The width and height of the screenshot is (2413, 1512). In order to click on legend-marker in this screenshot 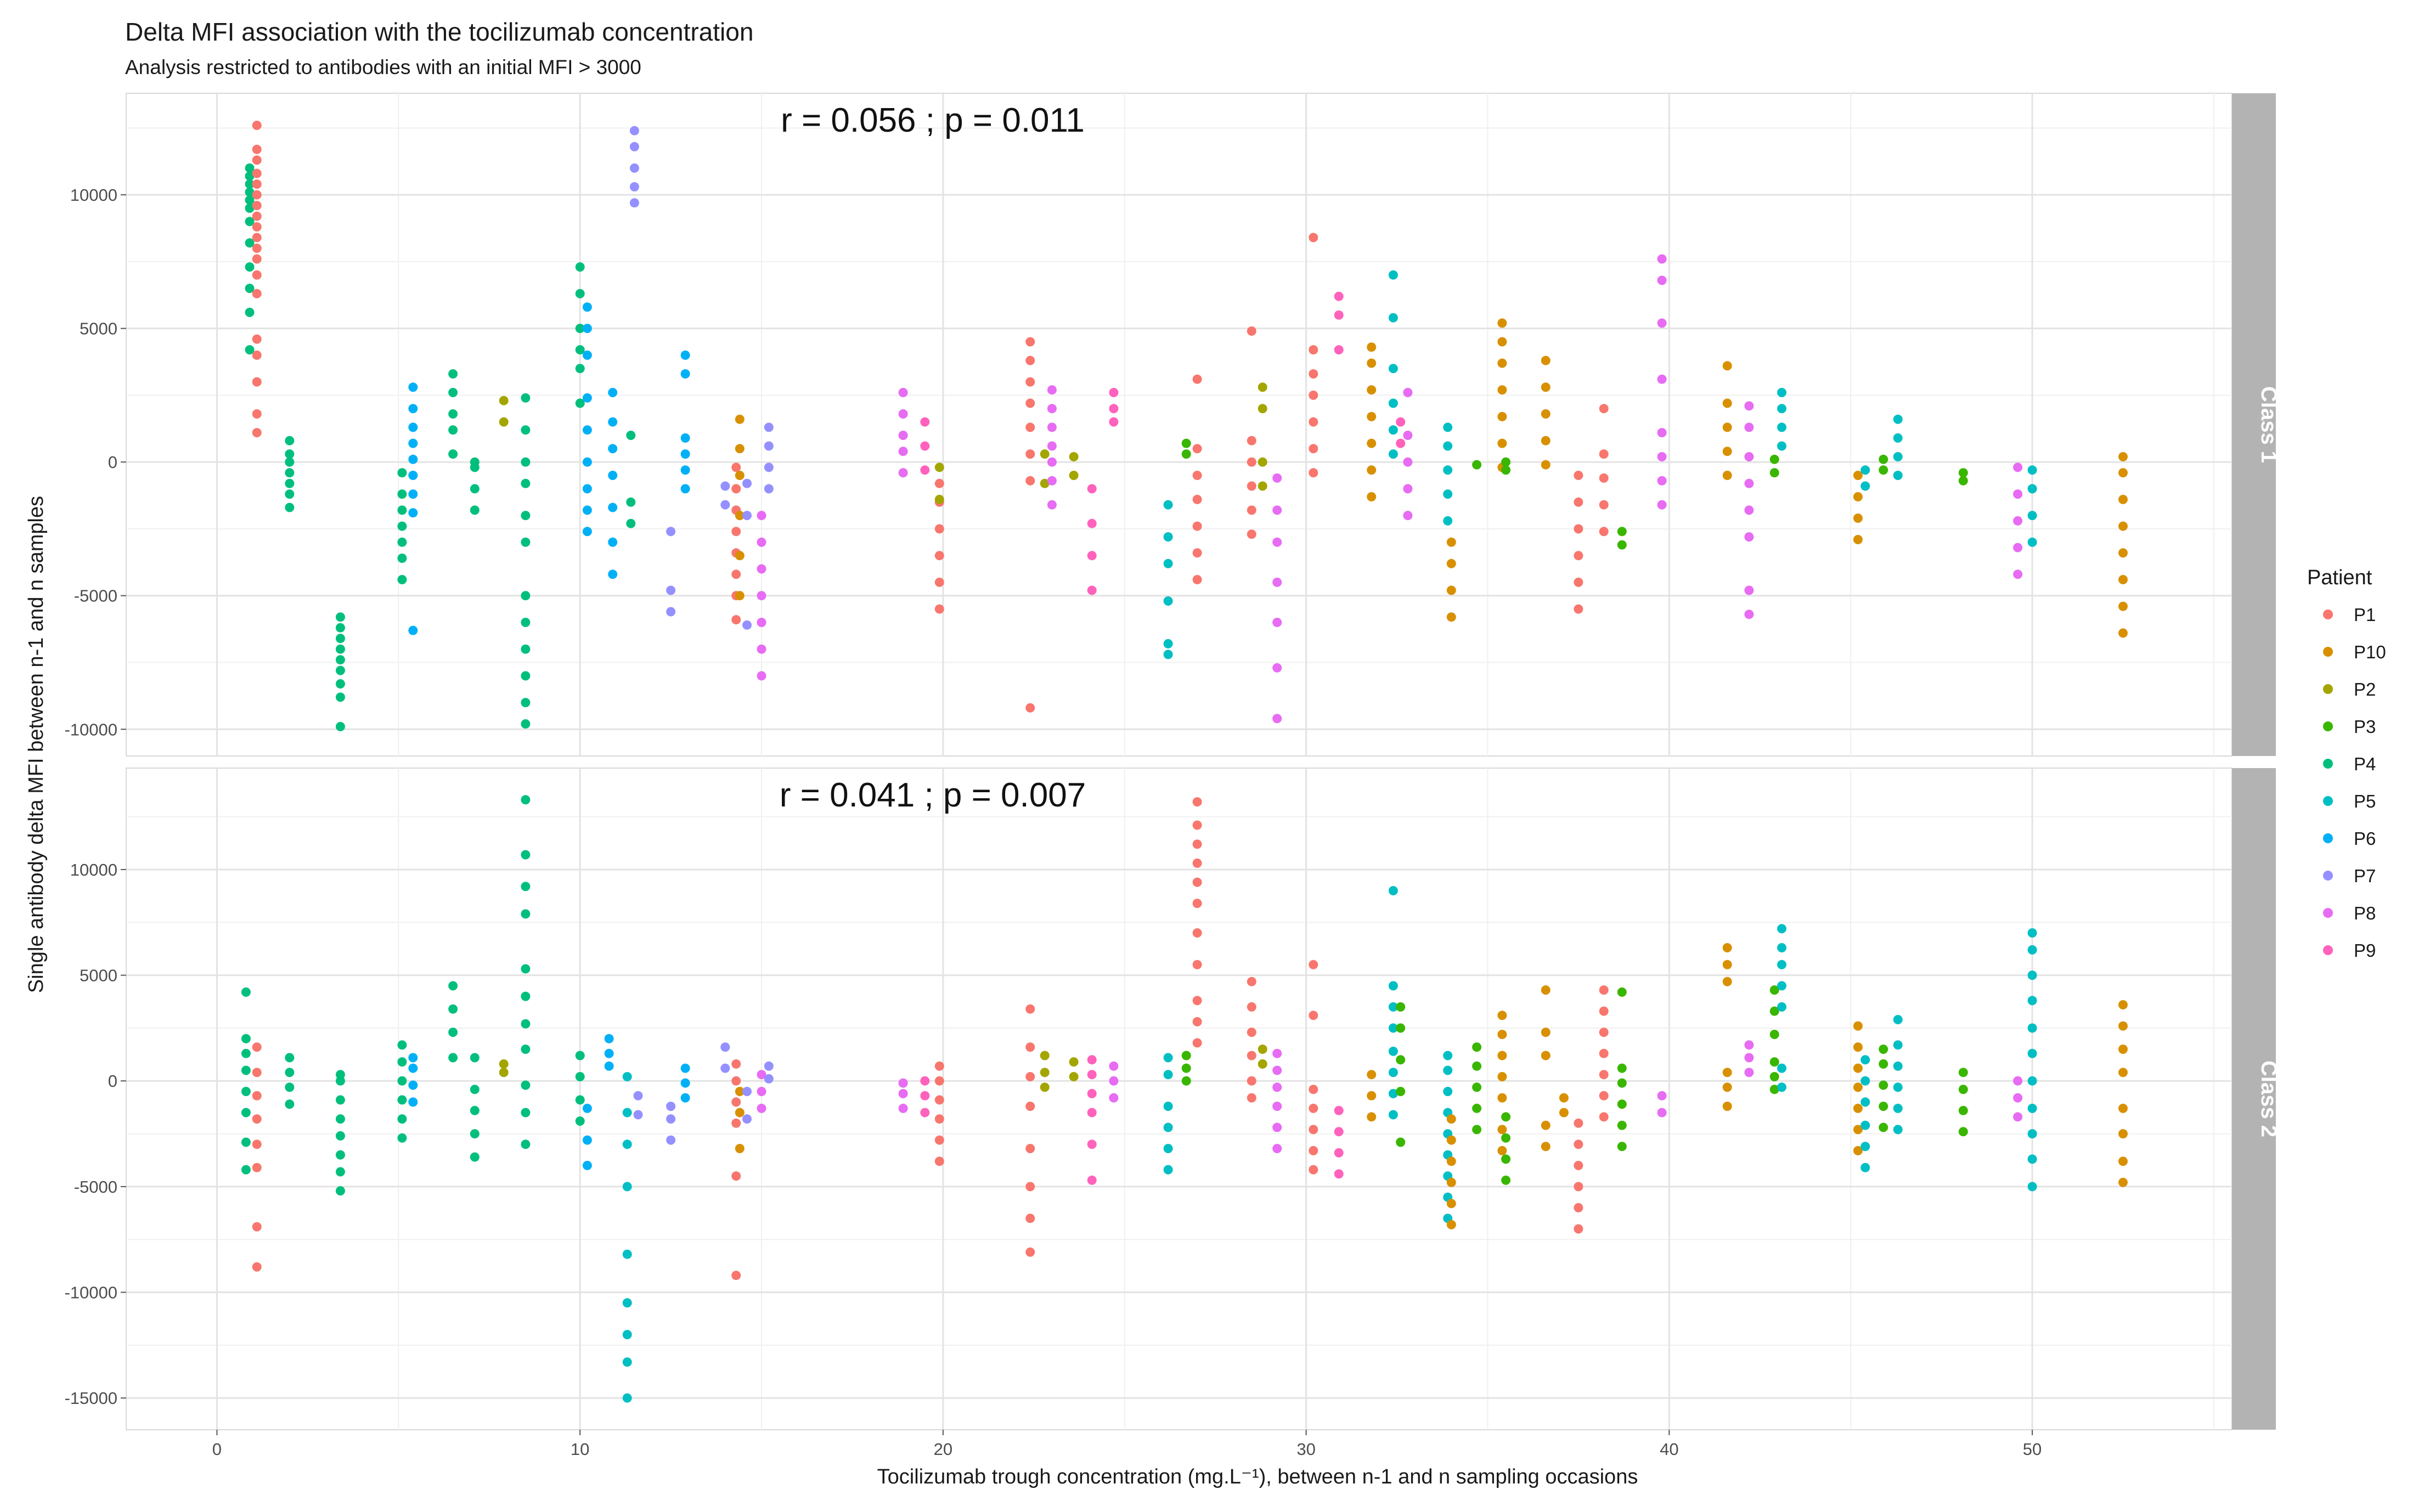, I will do `click(2328, 726)`.